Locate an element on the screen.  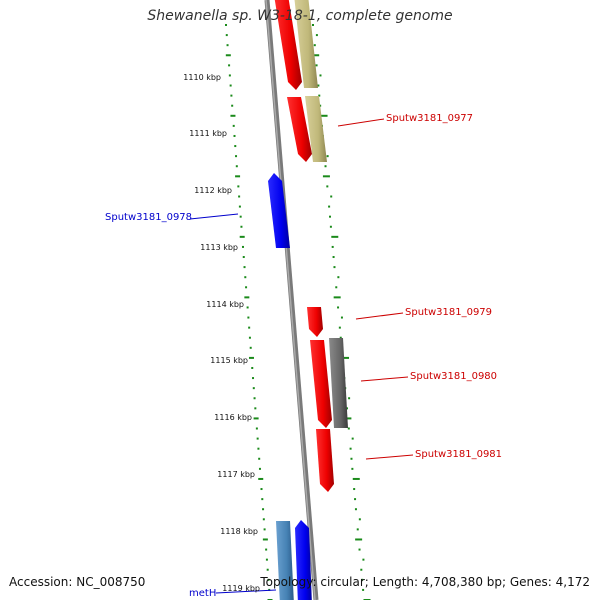
tick-label: 1115 kbp is located at coordinates (229, 360).